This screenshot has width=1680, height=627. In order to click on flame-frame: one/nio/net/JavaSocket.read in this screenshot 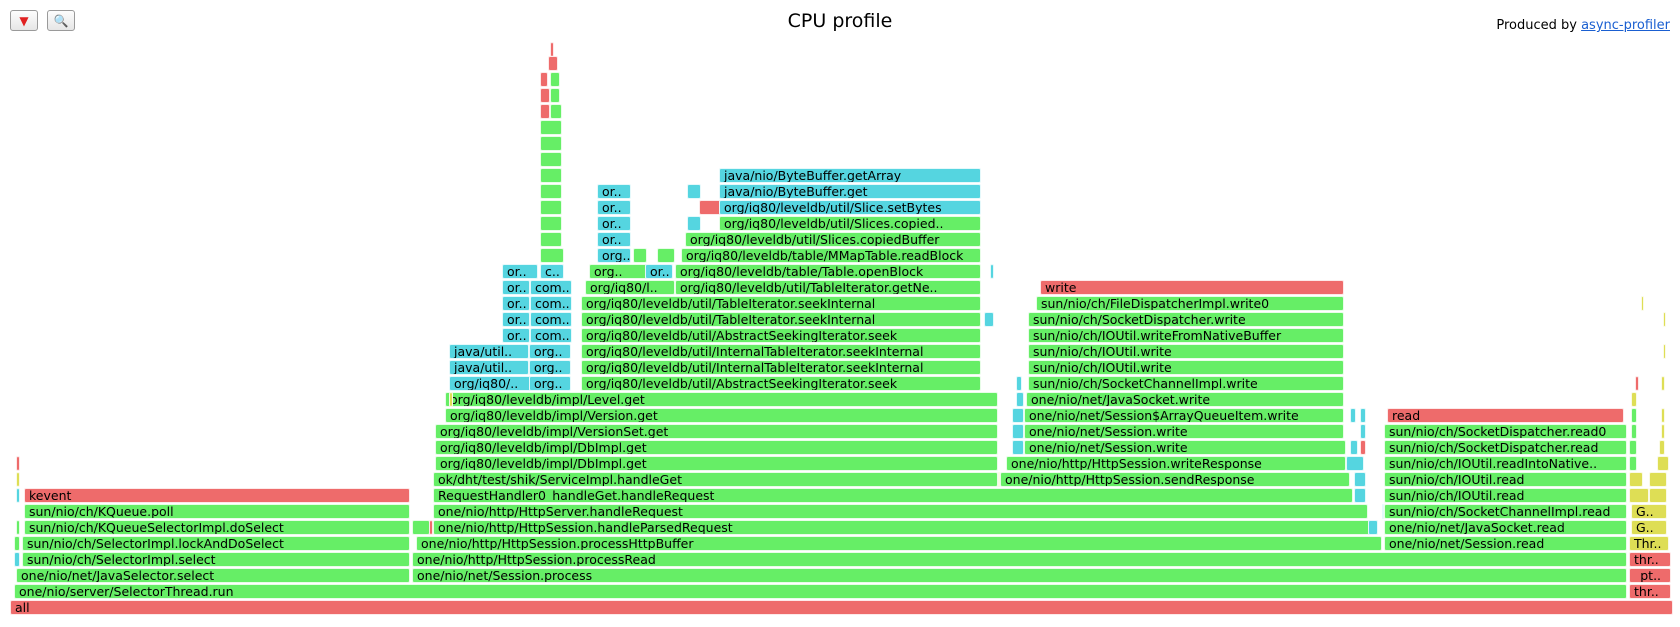, I will do `click(1505, 527)`.